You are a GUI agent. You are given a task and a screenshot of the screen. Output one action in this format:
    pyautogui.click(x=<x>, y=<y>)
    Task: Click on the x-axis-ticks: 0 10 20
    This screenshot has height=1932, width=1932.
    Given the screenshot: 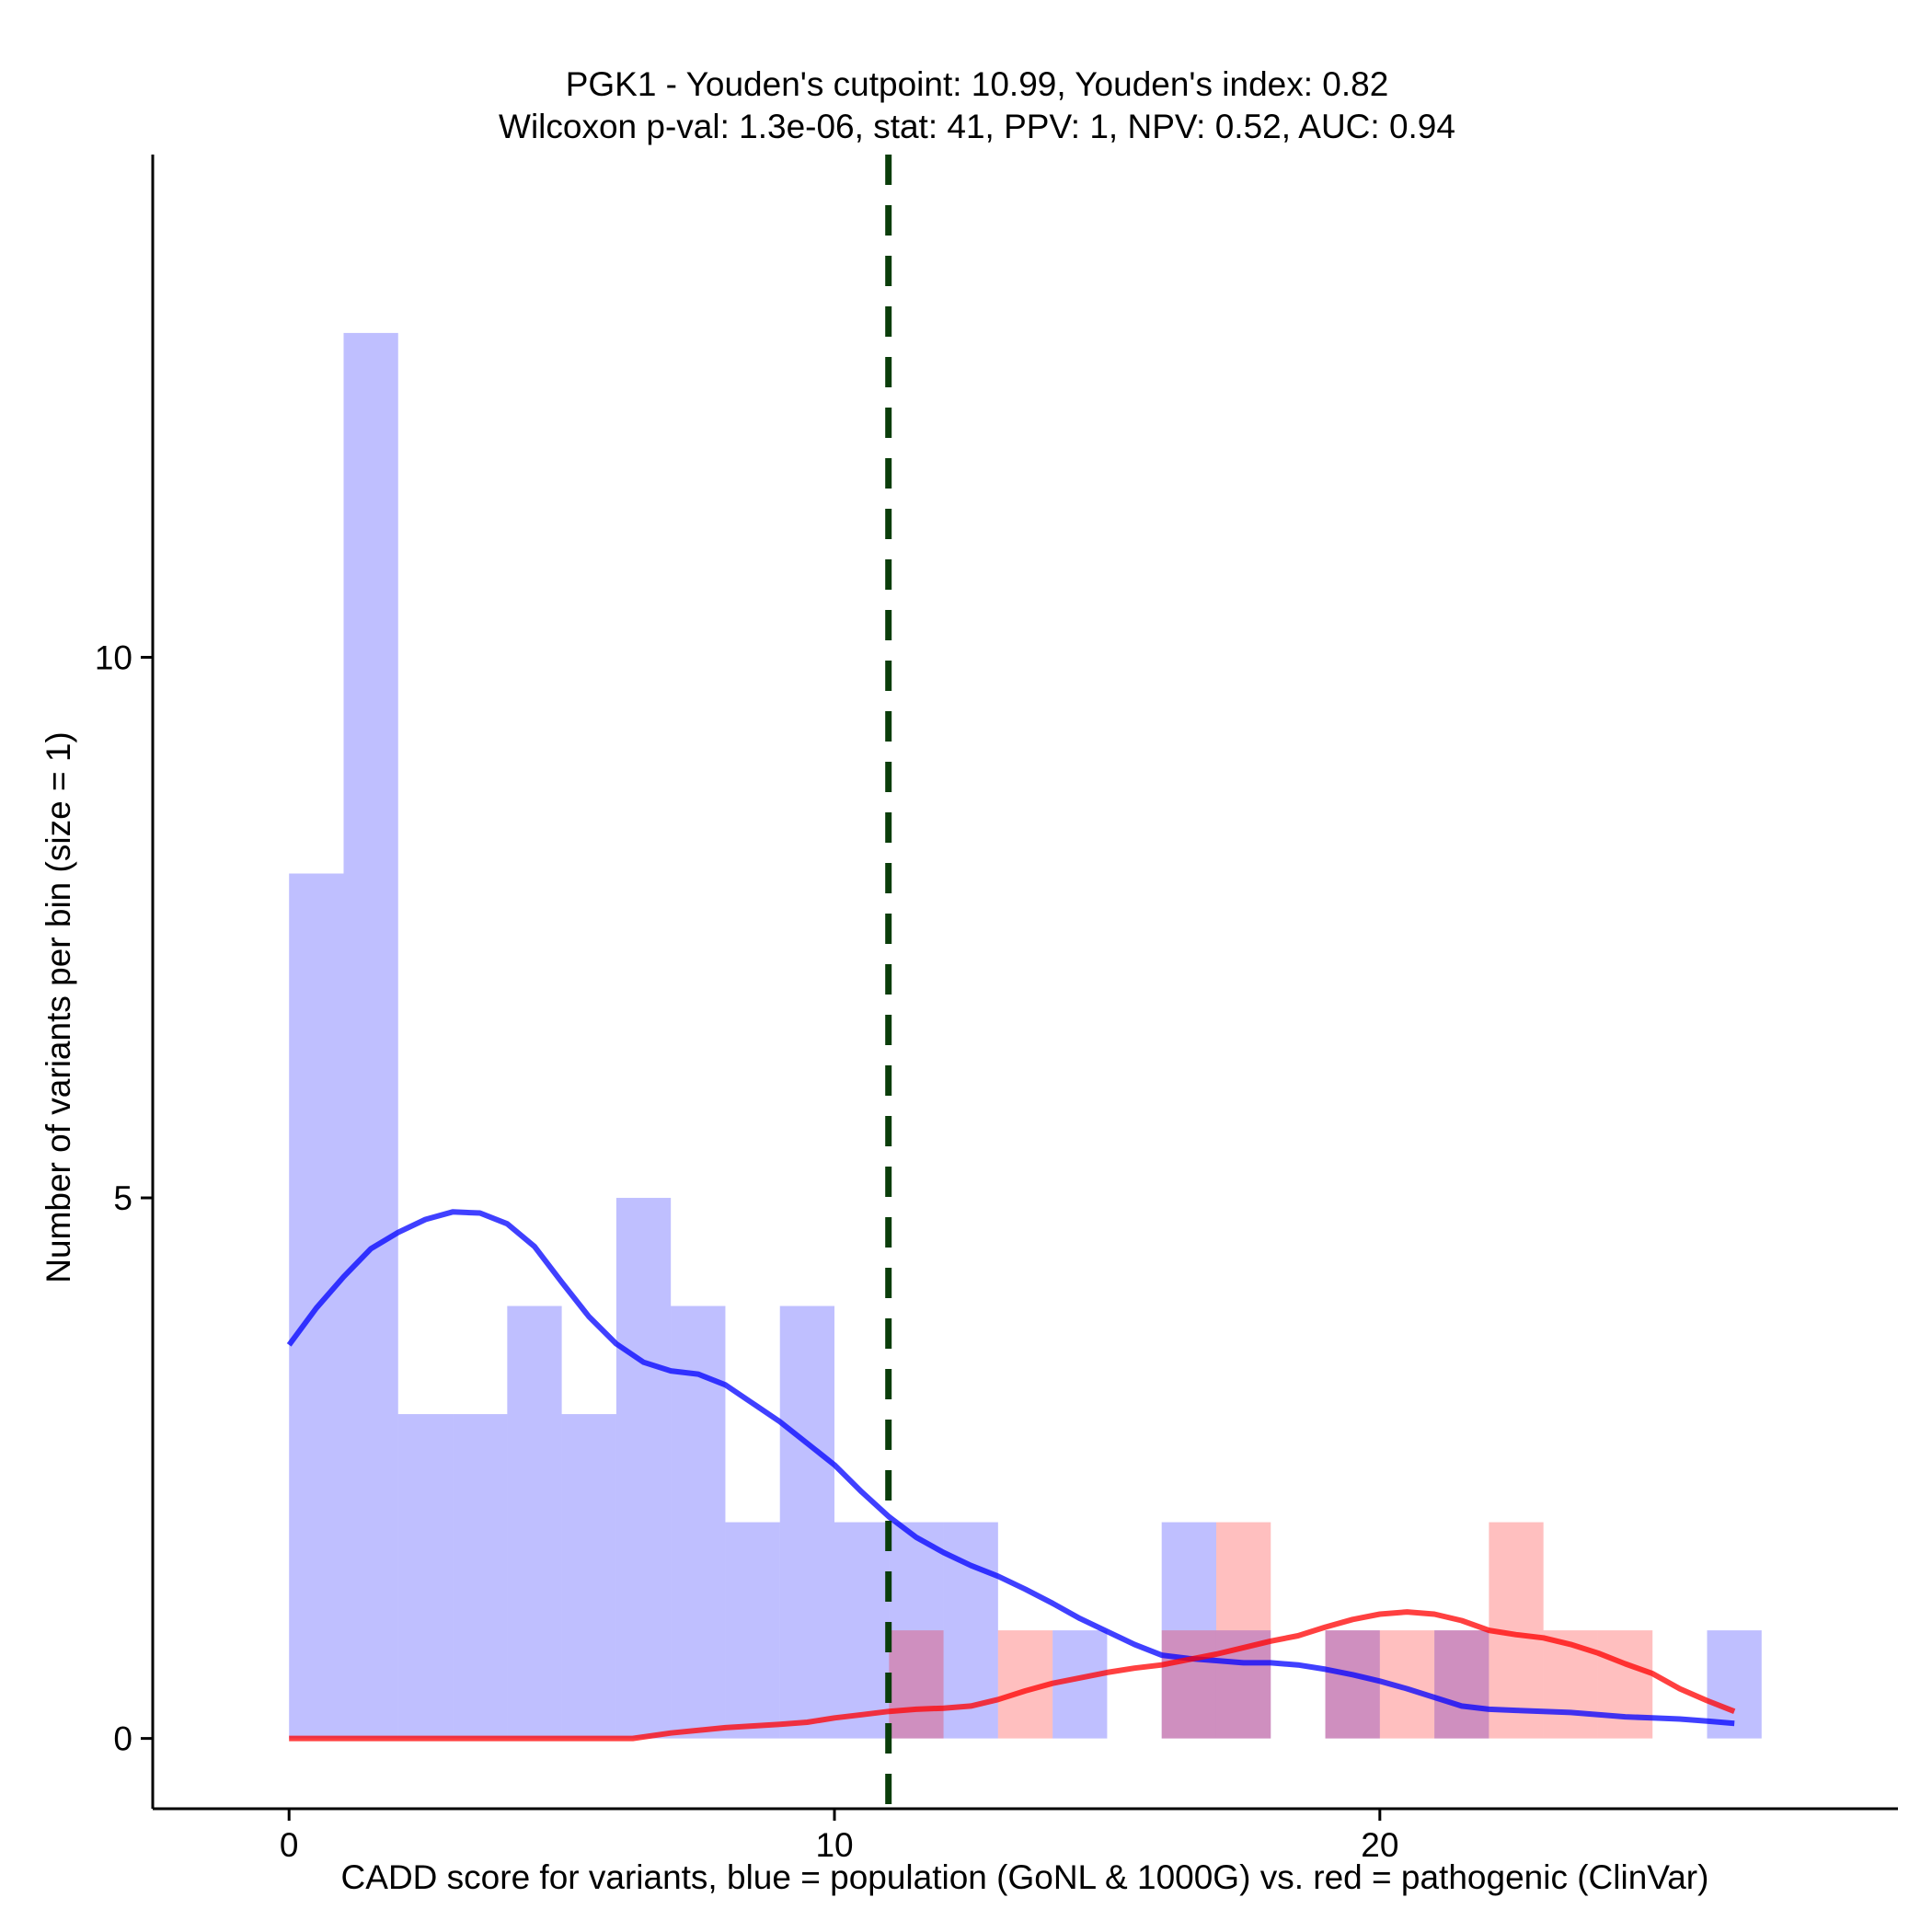 What is the action you would take?
    pyautogui.click(x=839, y=1836)
    